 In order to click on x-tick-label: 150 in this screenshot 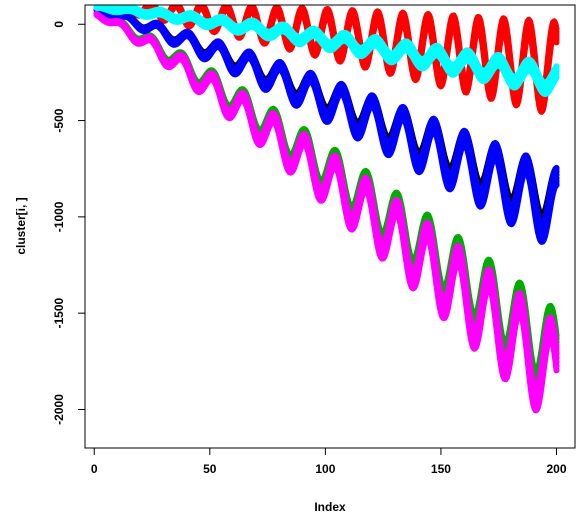, I will do `click(441, 469)`.